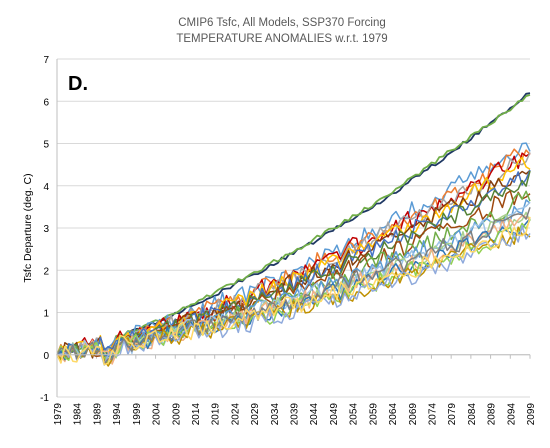  I want to click on x-tick-label: 2064, so click(393, 414).